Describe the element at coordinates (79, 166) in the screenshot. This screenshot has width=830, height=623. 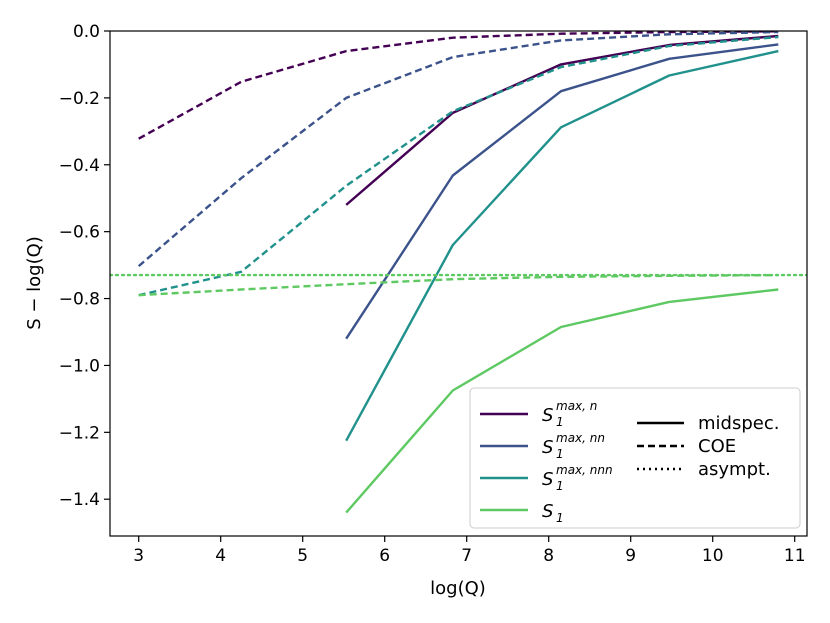
I see `y-tick-label: −0.4` at that location.